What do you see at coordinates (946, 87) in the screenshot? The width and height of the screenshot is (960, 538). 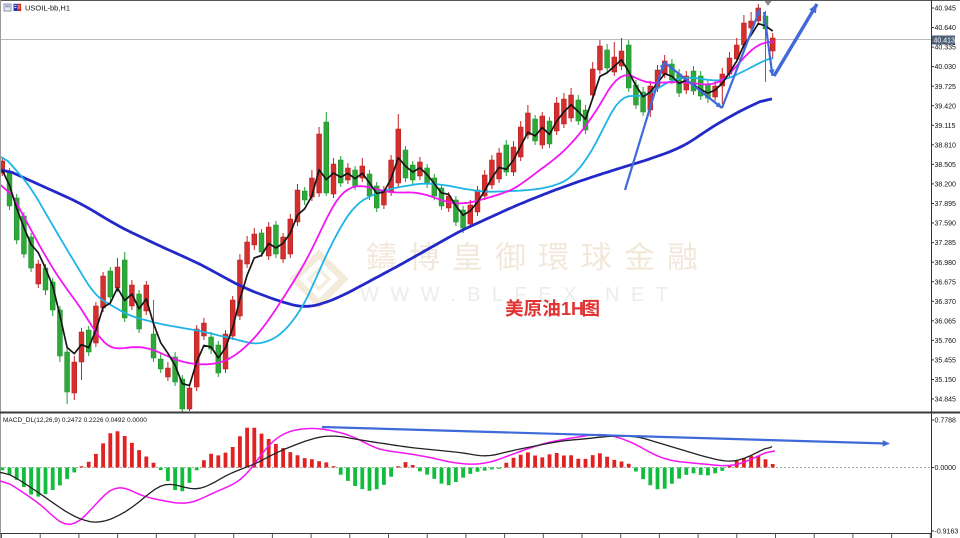 I see `svg-text: 39.725` at bounding box center [946, 87].